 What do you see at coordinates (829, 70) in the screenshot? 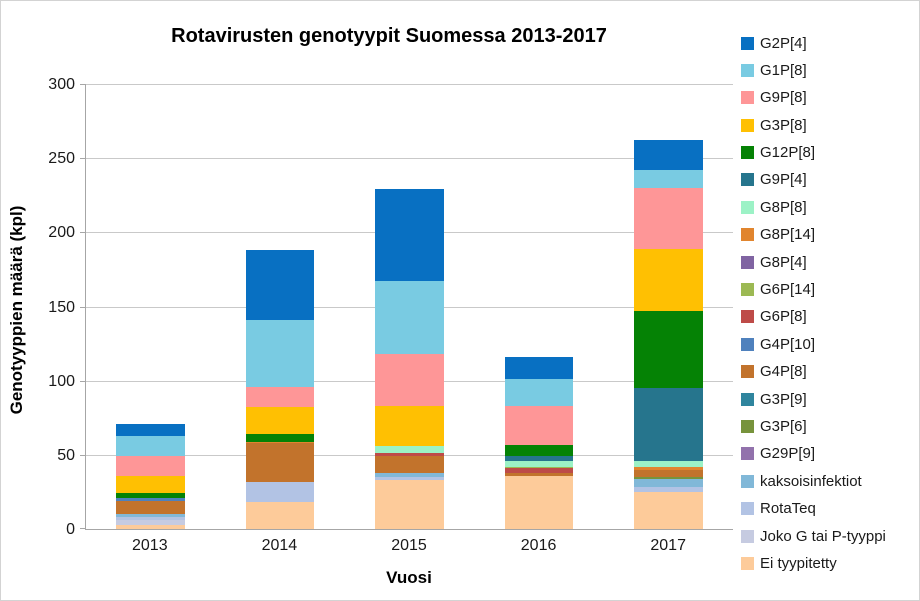
I see `legend-item: G1P[8]` at bounding box center [829, 70].